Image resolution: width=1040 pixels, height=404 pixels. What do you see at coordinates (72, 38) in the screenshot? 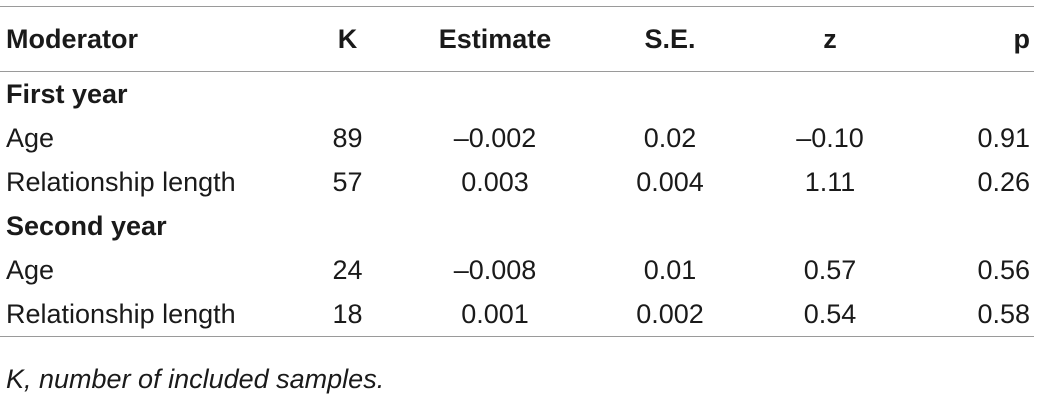
I see `header-moderator: Moderator` at bounding box center [72, 38].